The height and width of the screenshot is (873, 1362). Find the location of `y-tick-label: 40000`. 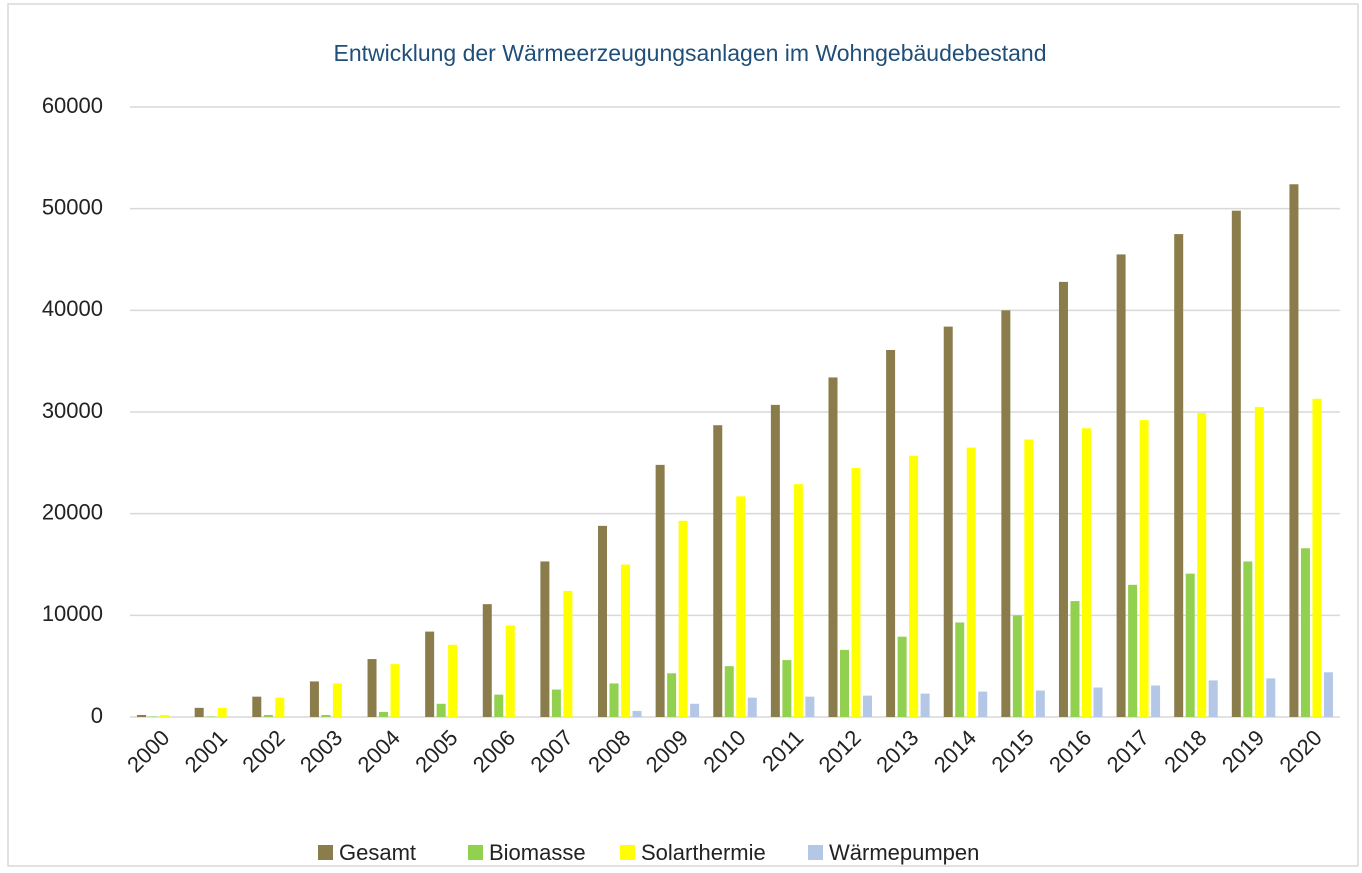

y-tick-label: 40000 is located at coordinates (72, 308).